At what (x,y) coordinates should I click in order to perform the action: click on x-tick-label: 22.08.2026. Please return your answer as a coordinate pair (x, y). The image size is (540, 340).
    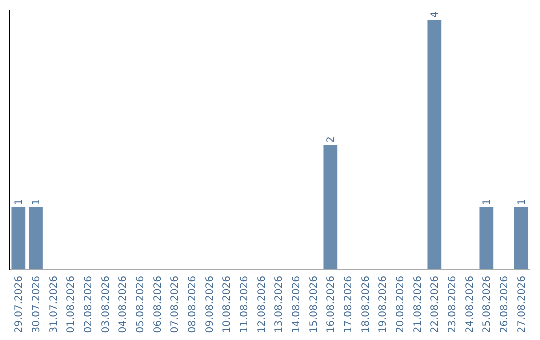
    Looking at the image, I should click on (436, 305).